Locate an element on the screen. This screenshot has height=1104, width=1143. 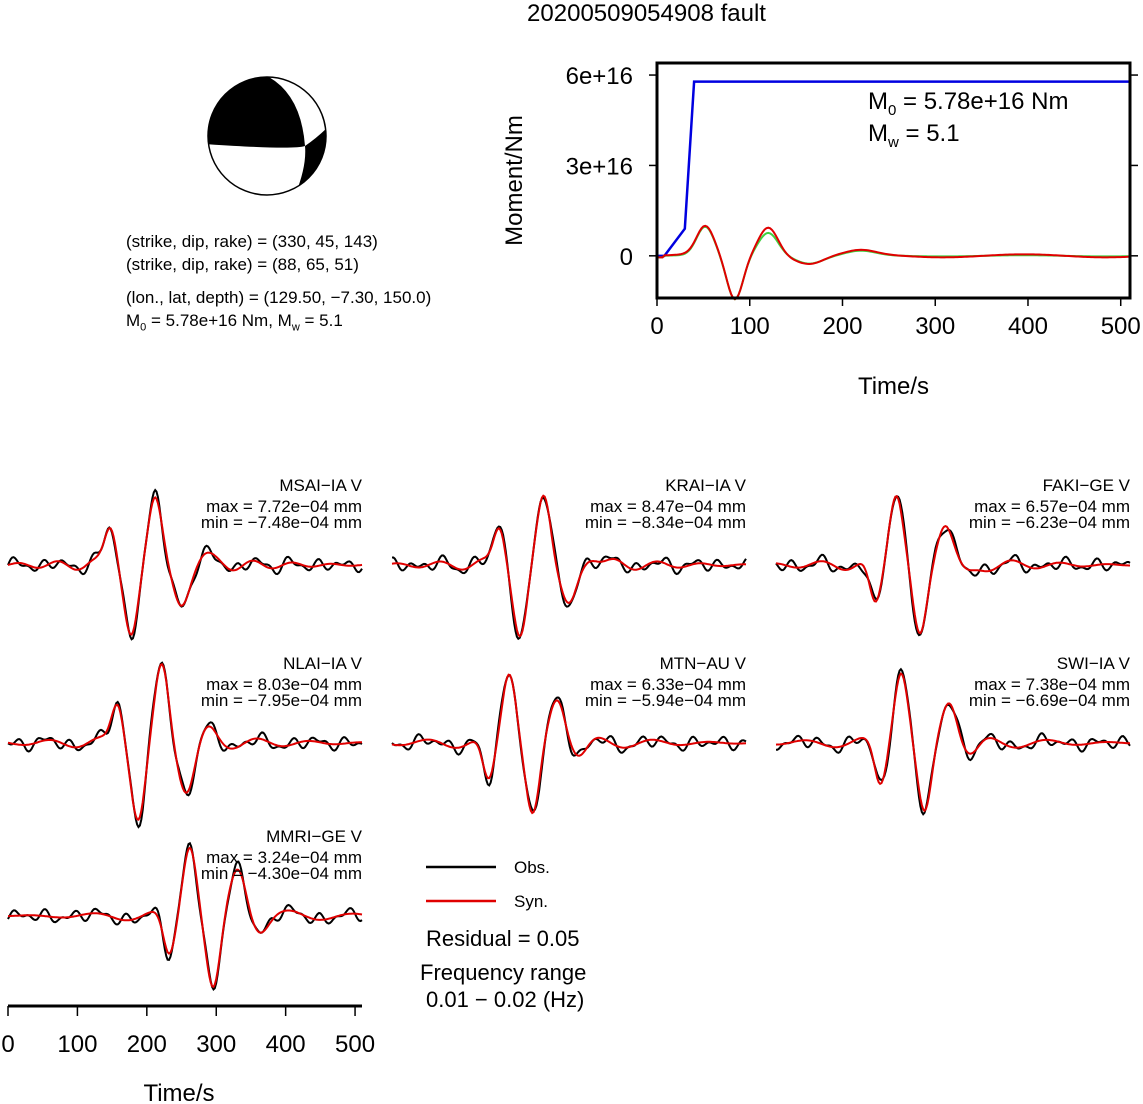
magnitude-annotation: Mw = 5.1 is located at coordinates (914, 135).